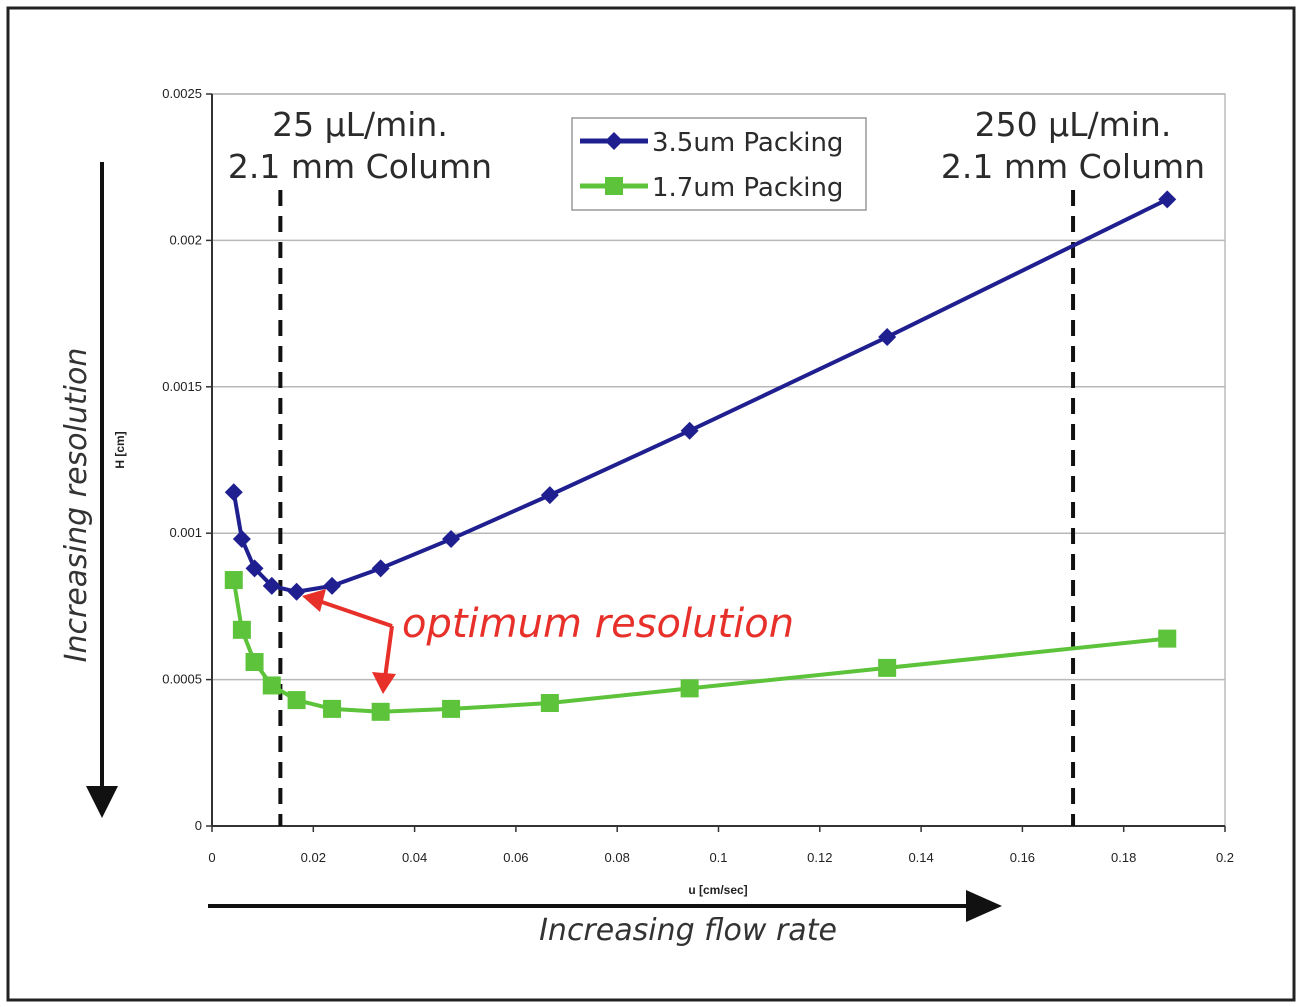 The image size is (1302, 1007). Describe the element at coordinates (182, 93) in the screenshot. I see `y-tick-label: 0.0025` at that location.